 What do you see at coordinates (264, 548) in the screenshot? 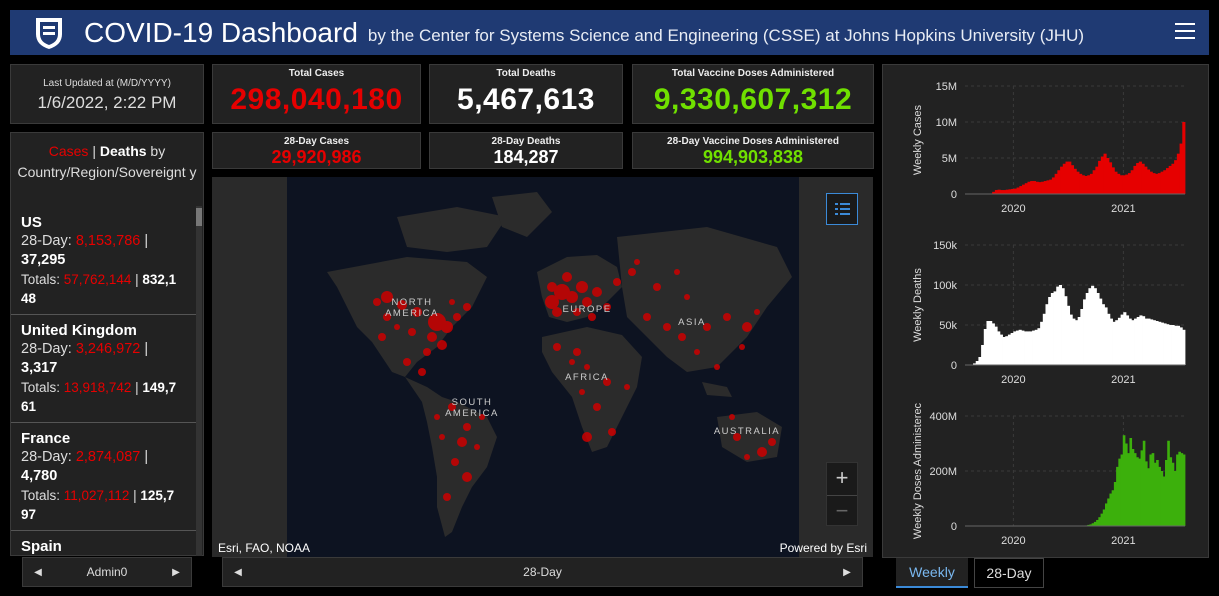
I see `map-attribution: Esri, FAO, NOAA` at bounding box center [264, 548].